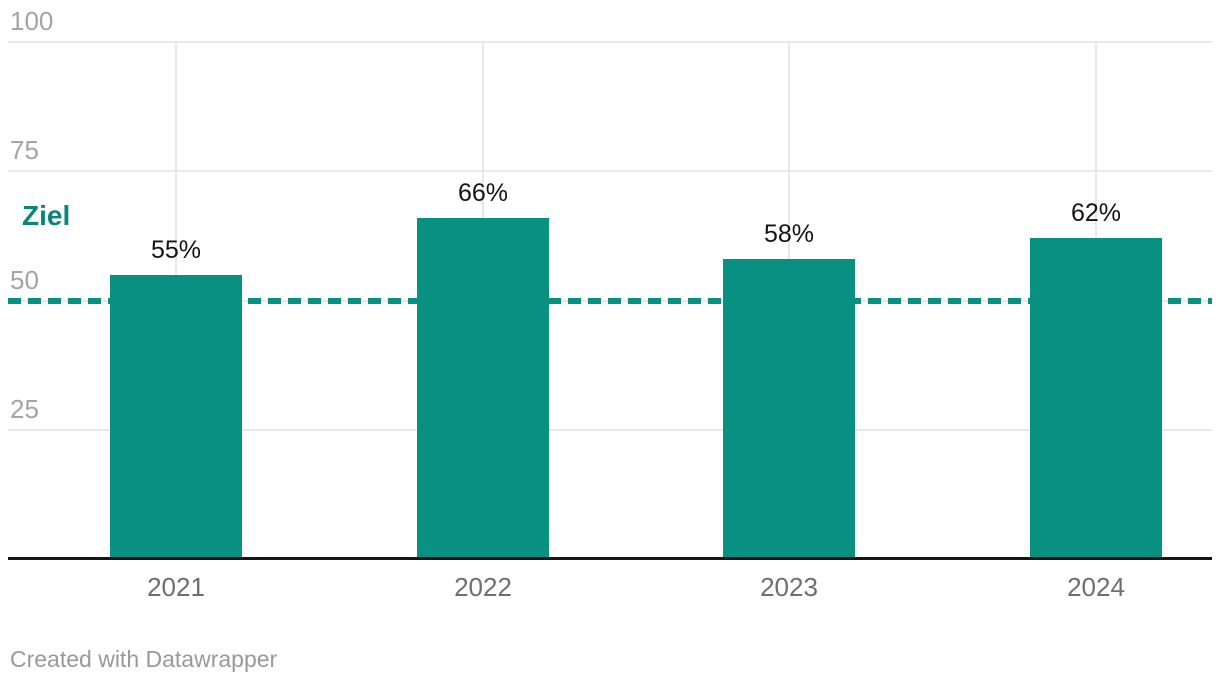  What do you see at coordinates (24, 409) in the screenshot?
I see `y-tick-label-25: 25` at bounding box center [24, 409].